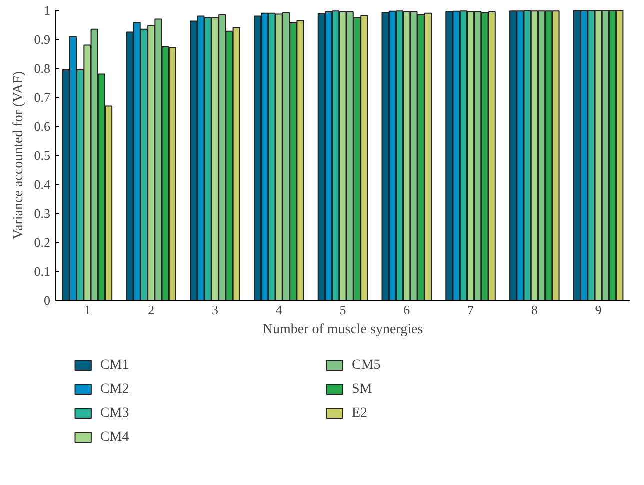  Describe the element at coordinates (42, 68) in the screenshot. I see `y-tick-label: 0.8` at that location.